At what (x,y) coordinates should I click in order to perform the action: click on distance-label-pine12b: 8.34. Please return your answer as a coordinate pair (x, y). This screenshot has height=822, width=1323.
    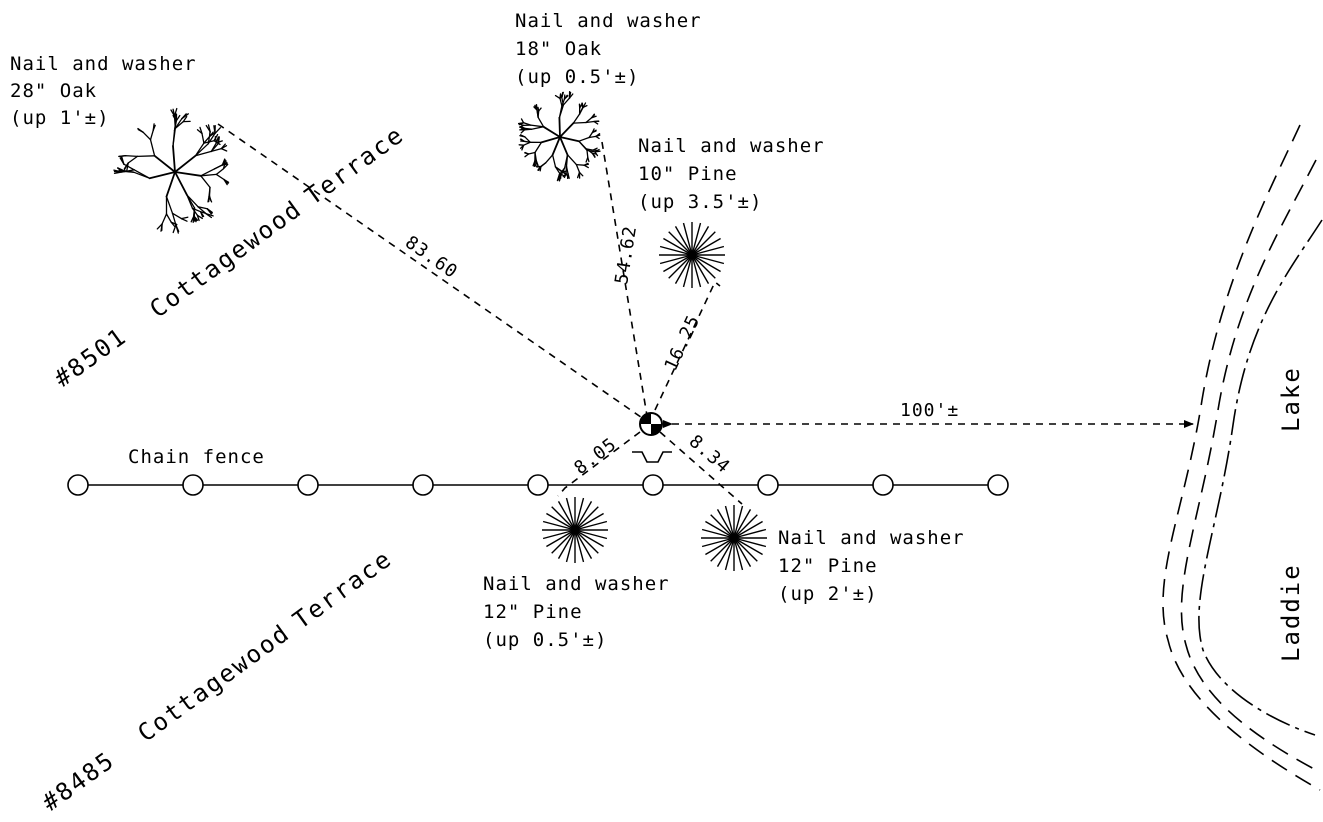
    Looking at the image, I should click on (710, 454).